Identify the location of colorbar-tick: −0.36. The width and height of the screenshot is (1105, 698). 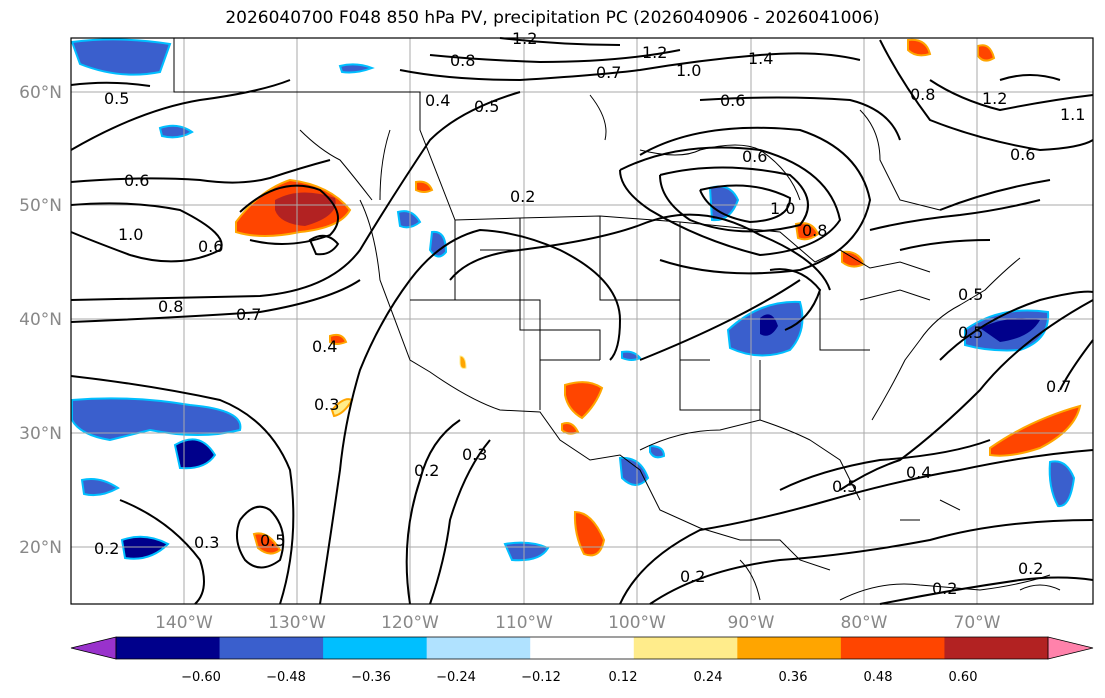
(371, 677).